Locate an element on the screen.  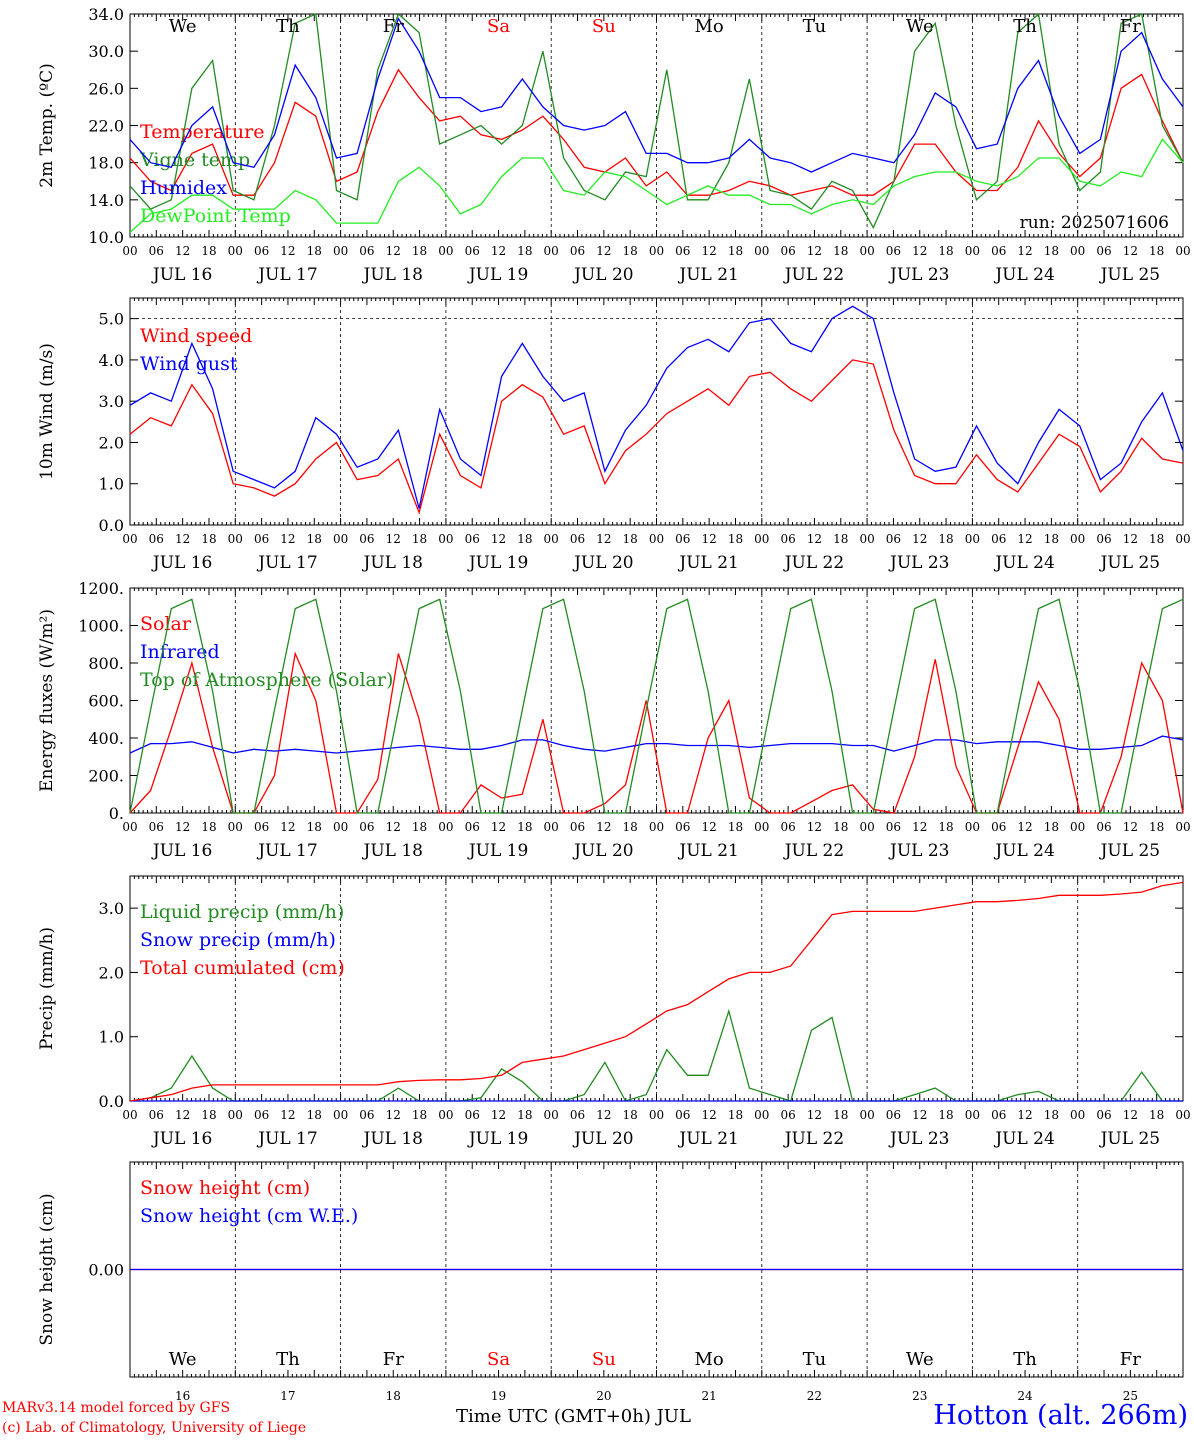
y-tick-label: 3.0 is located at coordinates (111, 908).